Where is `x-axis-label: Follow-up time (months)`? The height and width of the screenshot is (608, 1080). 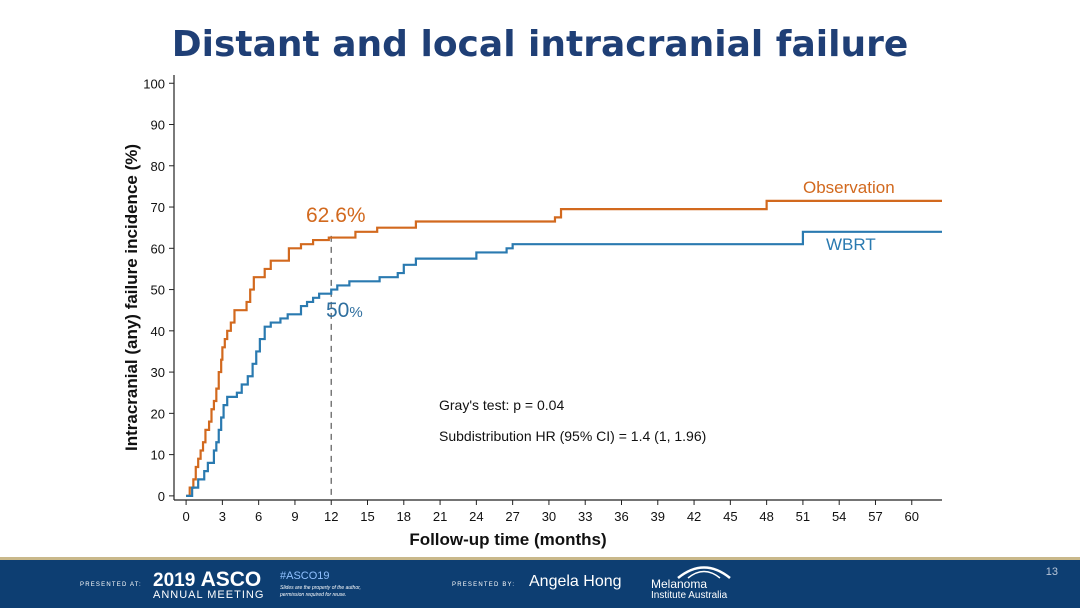 x-axis-label: Follow-up time (months) is located at coordinates (507, 539).